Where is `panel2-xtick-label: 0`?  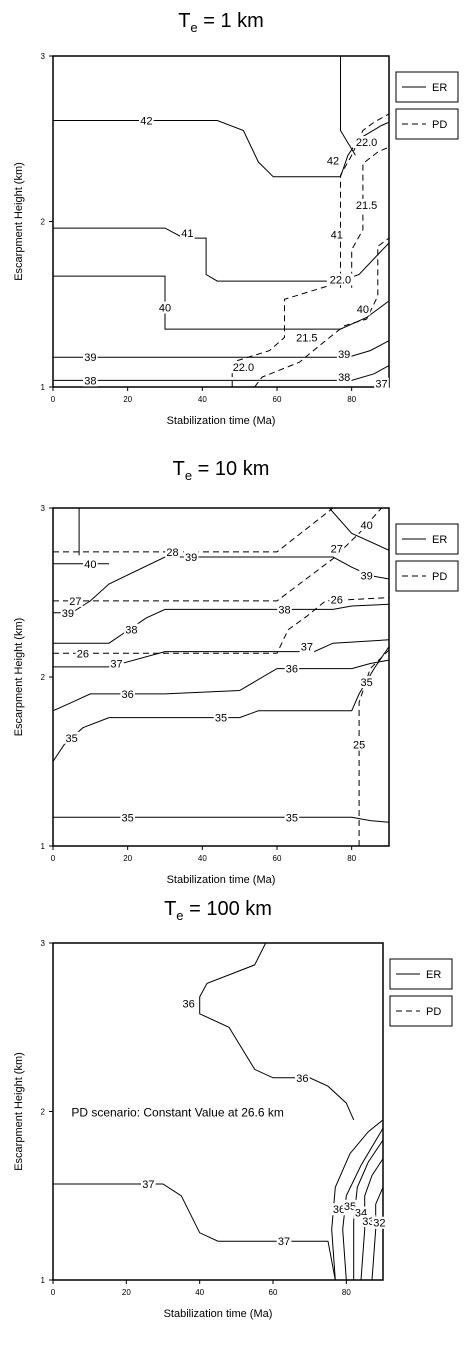 panel2-xtick-label: 0 is located at coordinates (53, 858).